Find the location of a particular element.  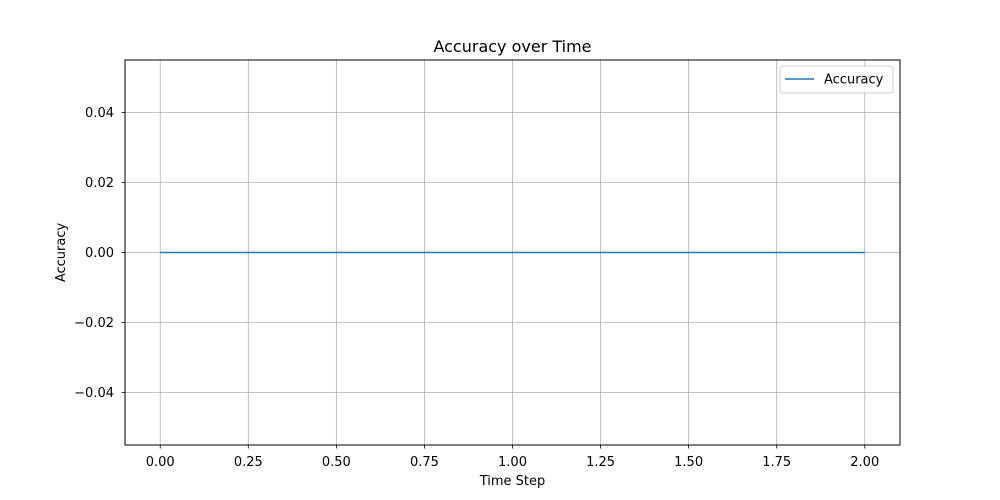

legend: Accuracy is located at coordinates (836, 79).